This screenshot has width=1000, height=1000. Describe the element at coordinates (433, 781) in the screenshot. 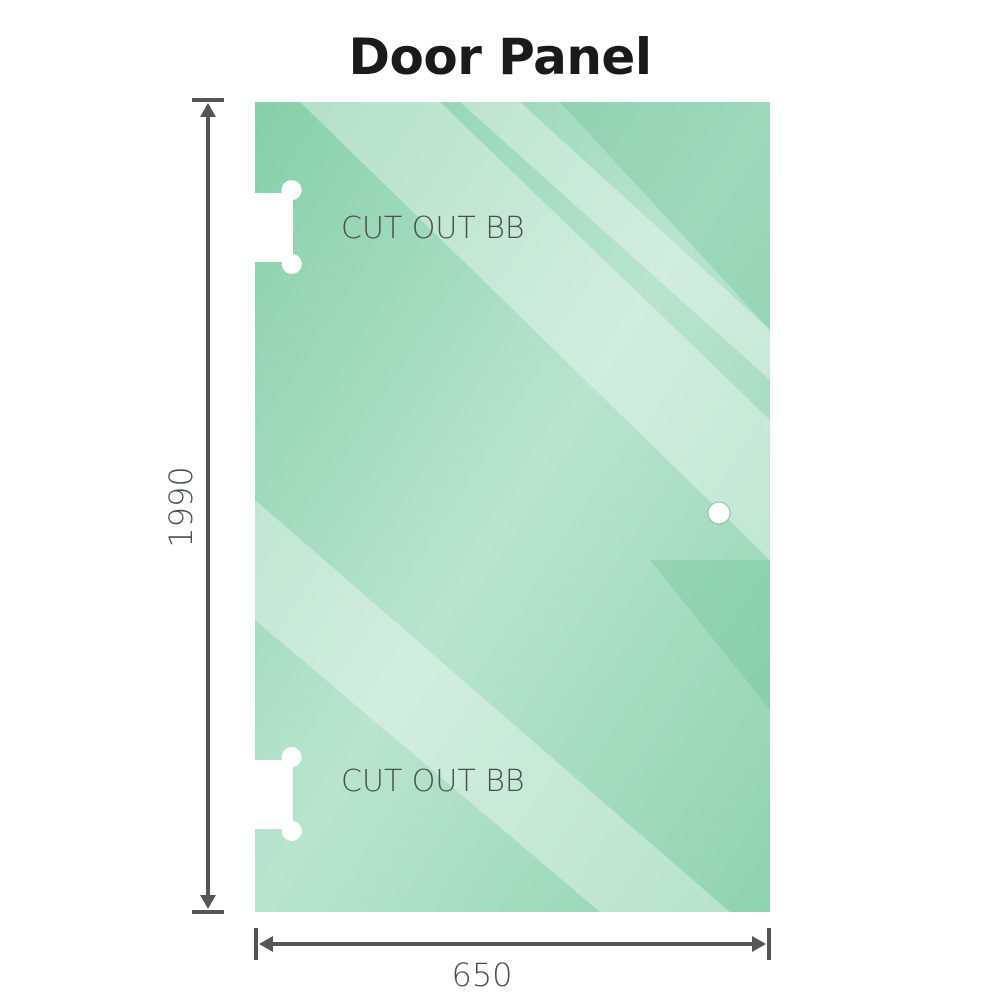

I see `cutout-bottom-label: CUT OUT BB` at that location.